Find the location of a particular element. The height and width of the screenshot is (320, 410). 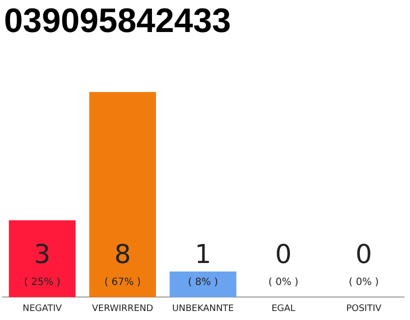

annotation: ( 67% ) is located at coordinates (122, 282).